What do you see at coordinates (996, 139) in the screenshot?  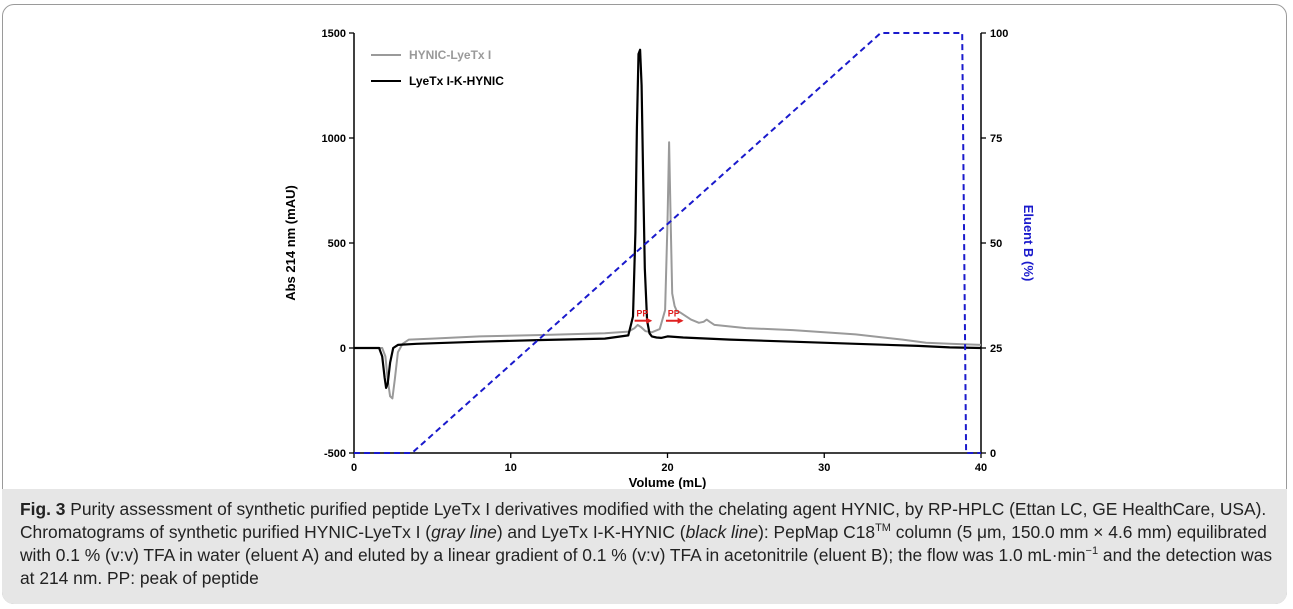 I see `y2-tick-label: 75` at bounding box center [996, 139].